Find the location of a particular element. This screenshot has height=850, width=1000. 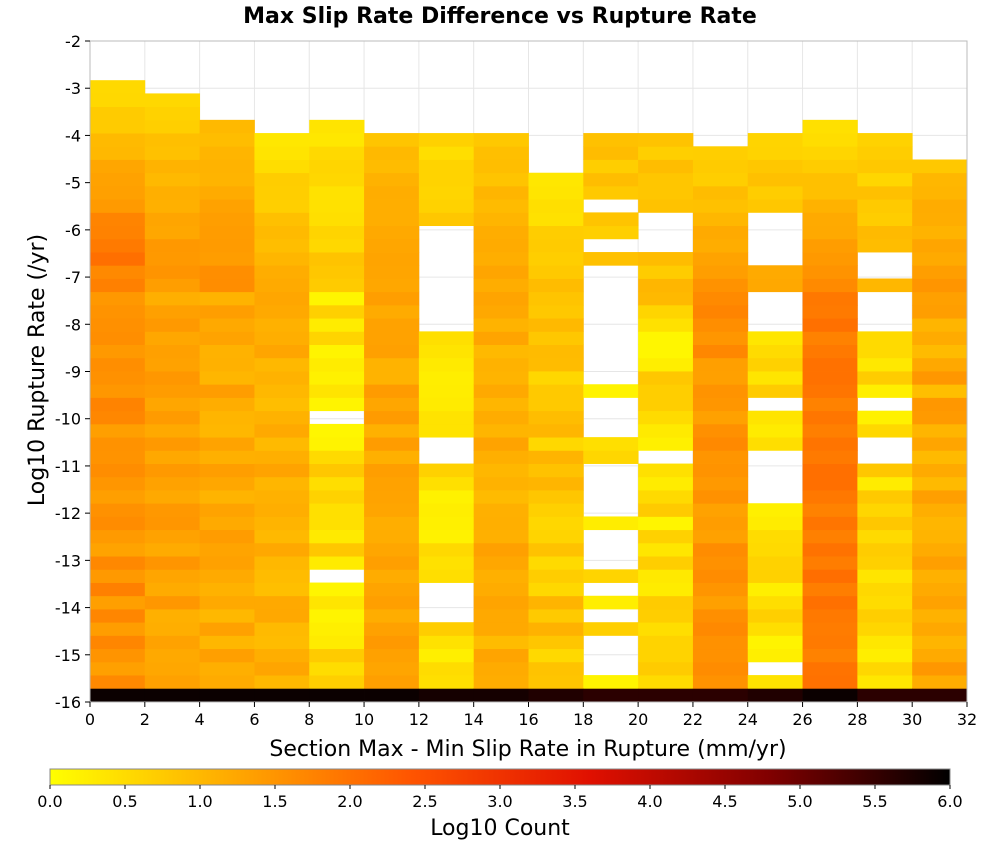

x-tick-label: 26 is located at coordinates (802, 719).